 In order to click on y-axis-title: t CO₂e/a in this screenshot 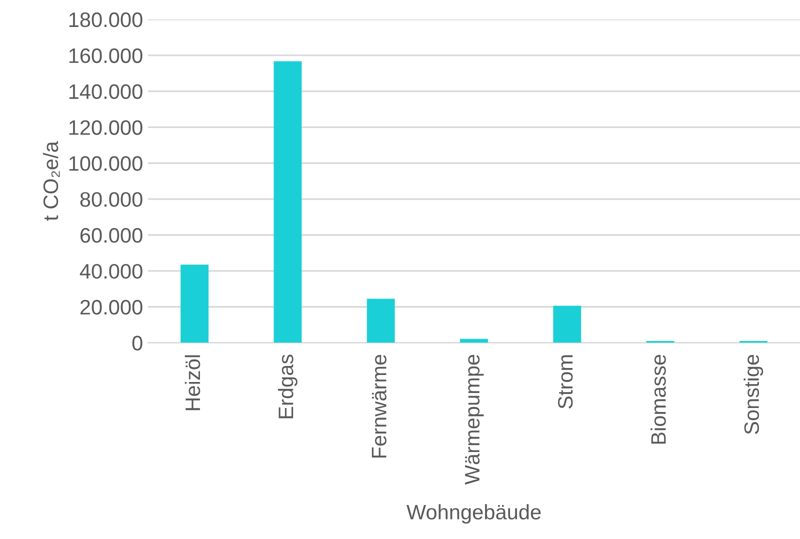, I will do `click(51, 181)`.